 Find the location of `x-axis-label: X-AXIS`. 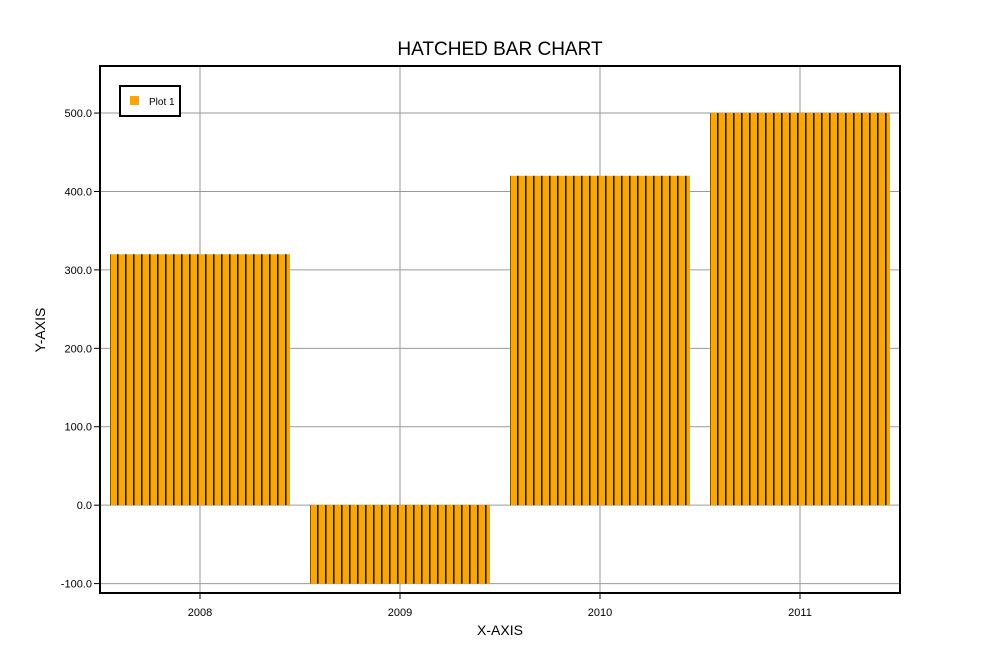

x-axis-label: X-AXIS is located at coordinates (500, 630).